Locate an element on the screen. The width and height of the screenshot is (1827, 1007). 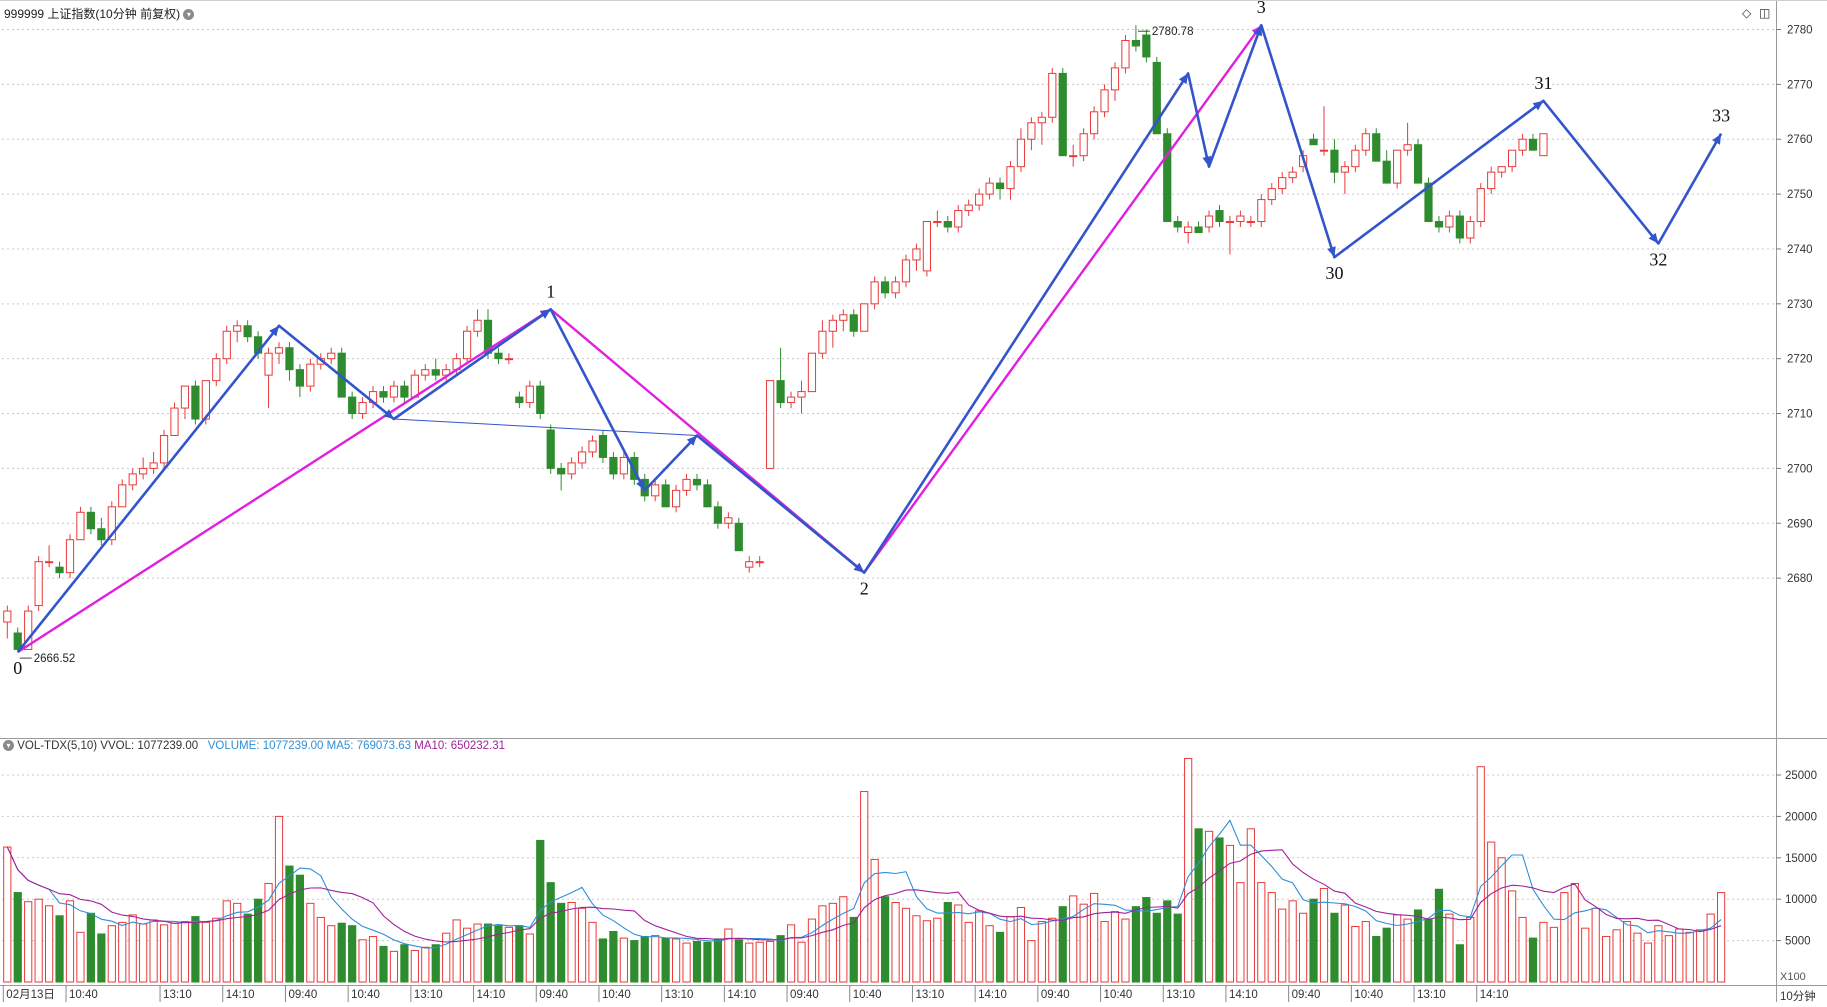
wave-label: 33 is located at coordinates (1721, 116).